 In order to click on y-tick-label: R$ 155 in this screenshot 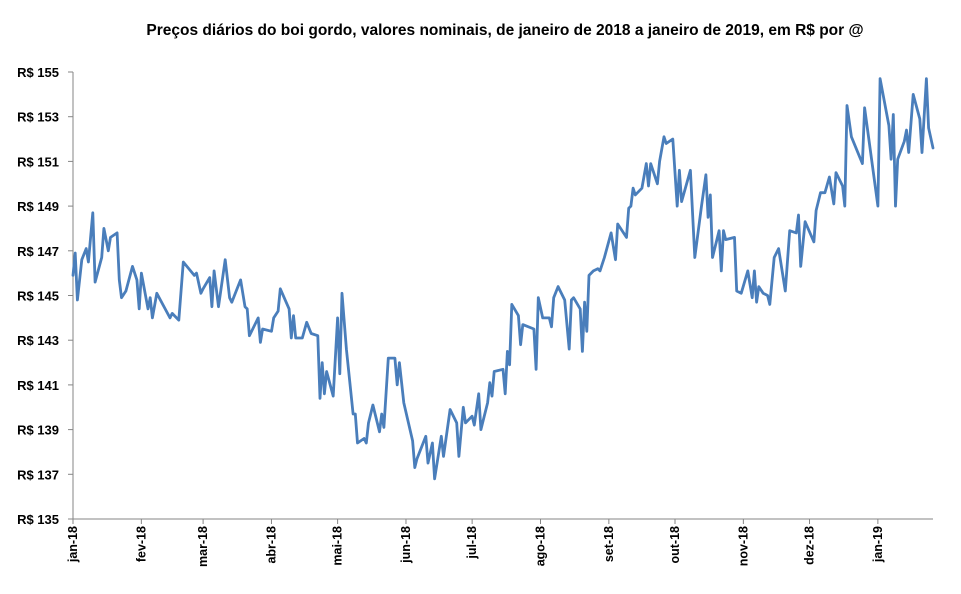, I will do `click(38, 72)`.